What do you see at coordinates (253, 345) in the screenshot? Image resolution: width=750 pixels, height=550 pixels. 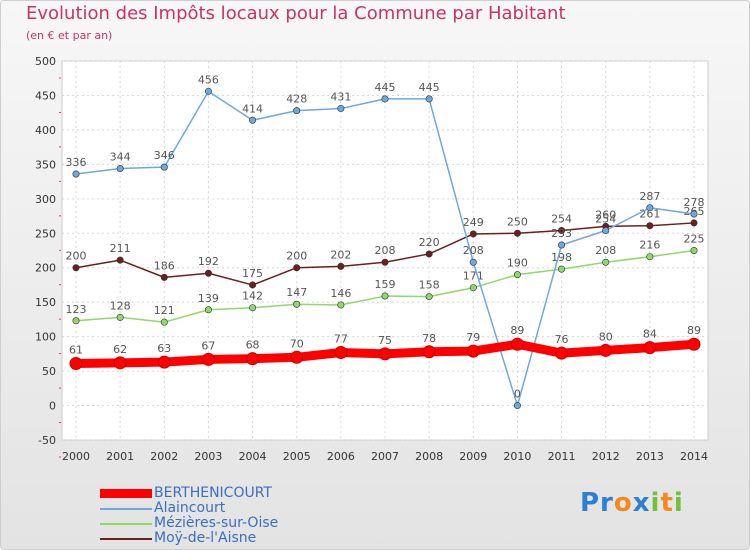 I see `data-label: 68` at bounding box center [253, 345].